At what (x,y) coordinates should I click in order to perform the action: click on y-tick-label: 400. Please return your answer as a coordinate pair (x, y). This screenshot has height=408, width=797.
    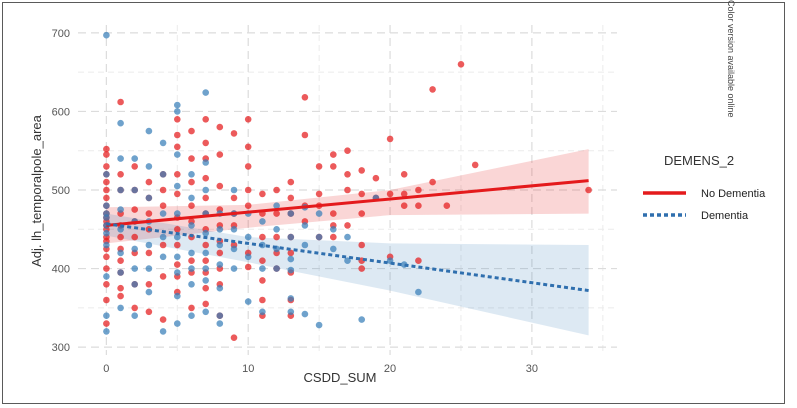
    Looking at the image, I should click on (61, 270).